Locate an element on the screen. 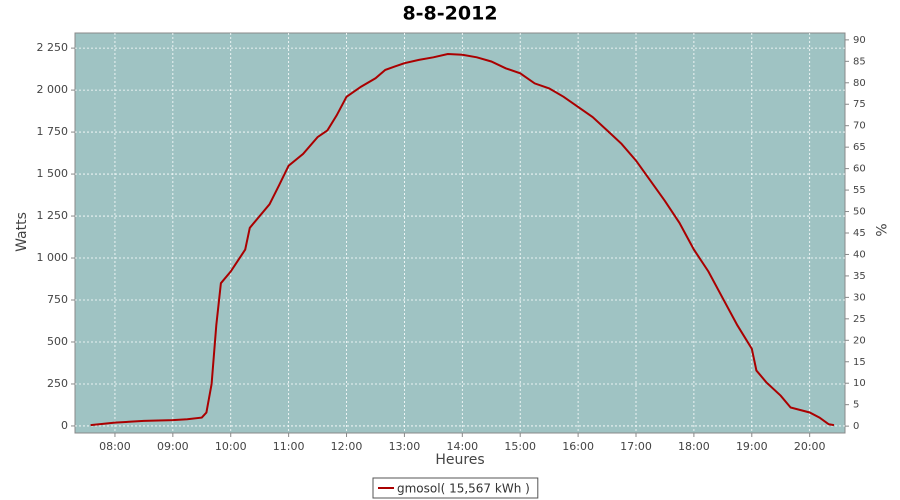 This screenshot has width=900, height=500. y2-tick-label: 0 is located at coordinates (856, 426).